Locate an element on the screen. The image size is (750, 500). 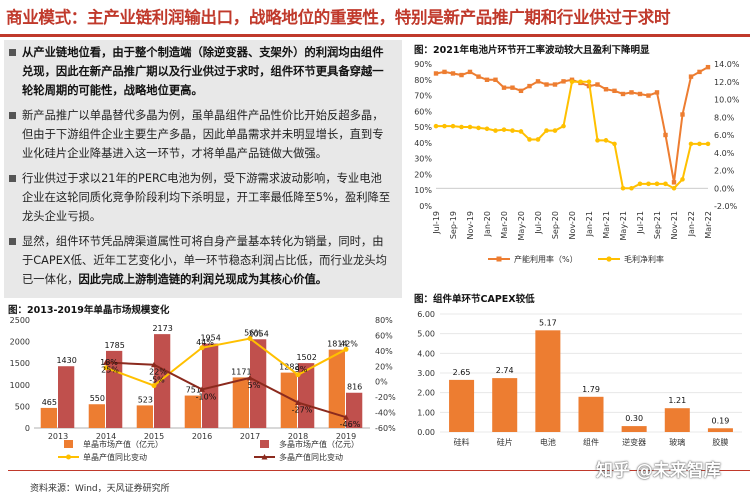
bar-value-label: 1171 is located at coordinates (241, 371).